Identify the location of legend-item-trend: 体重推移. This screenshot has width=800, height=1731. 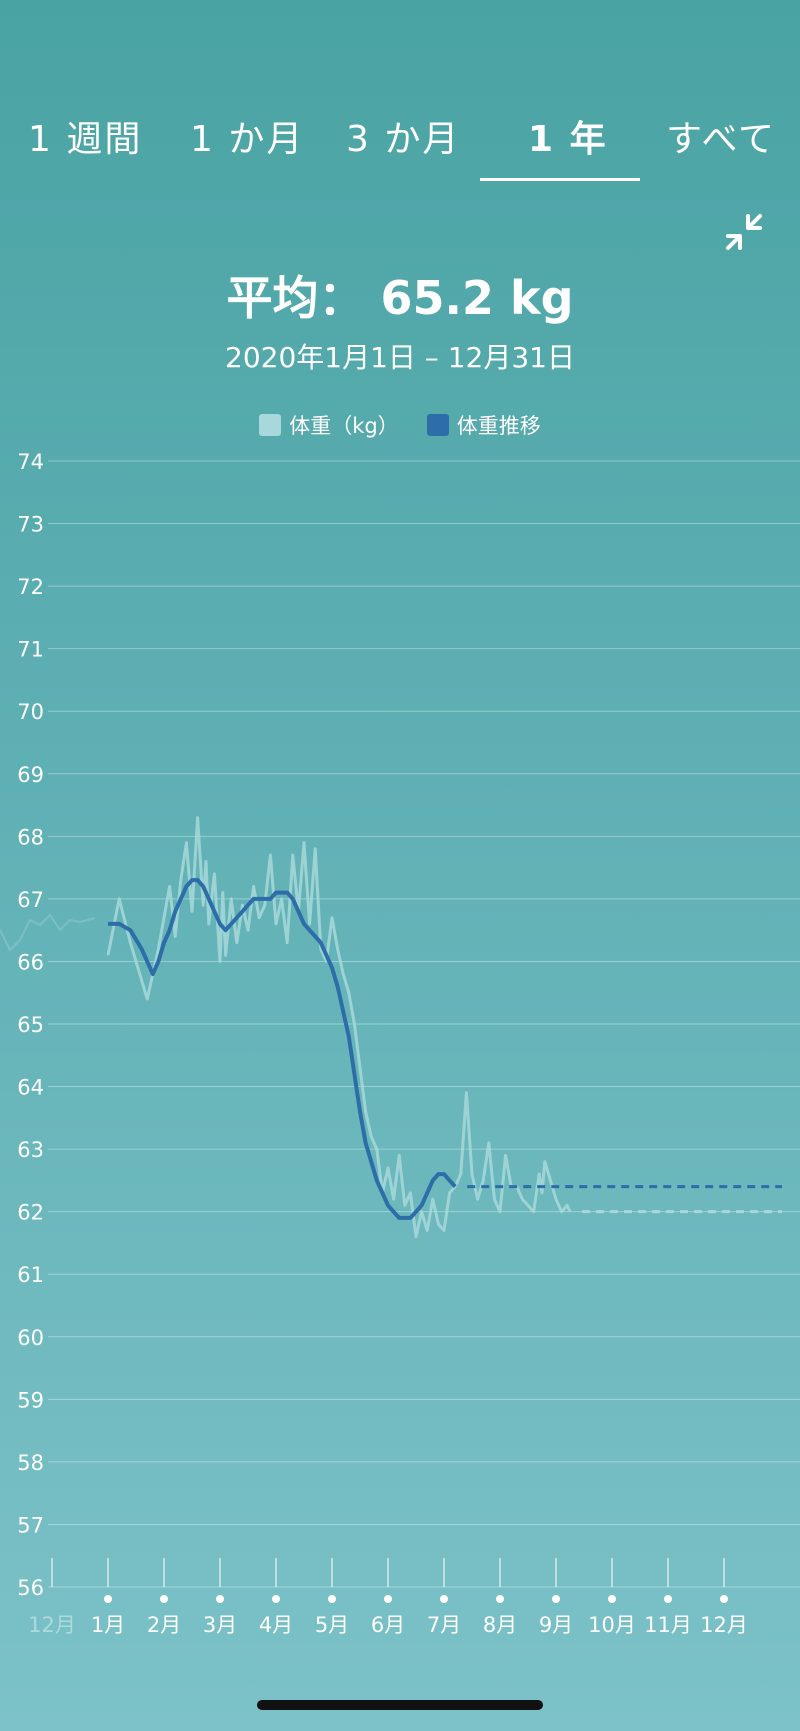
(483, 425).